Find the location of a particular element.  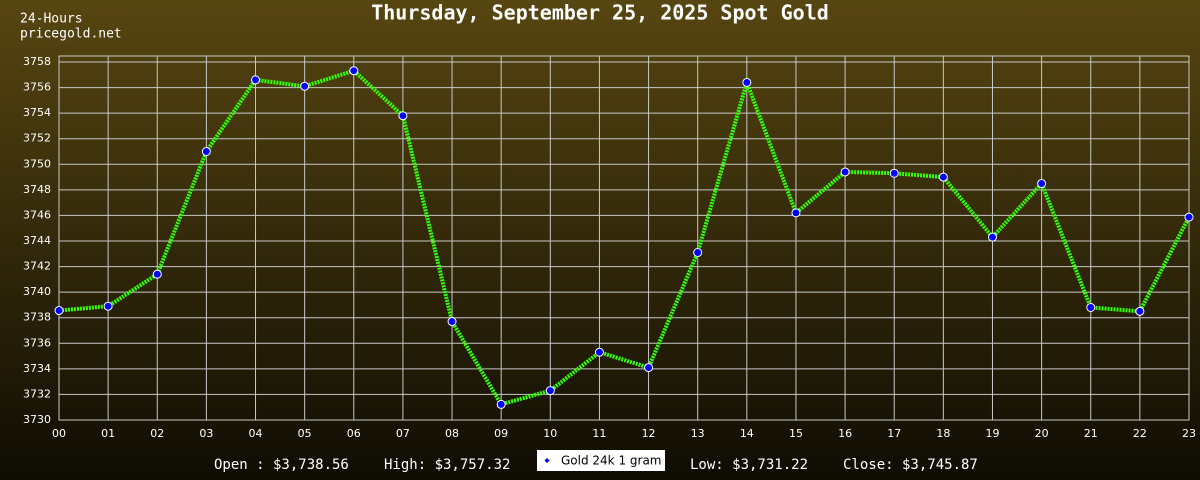

y-tick-label: 3744 is located at coordinates (37, 240).